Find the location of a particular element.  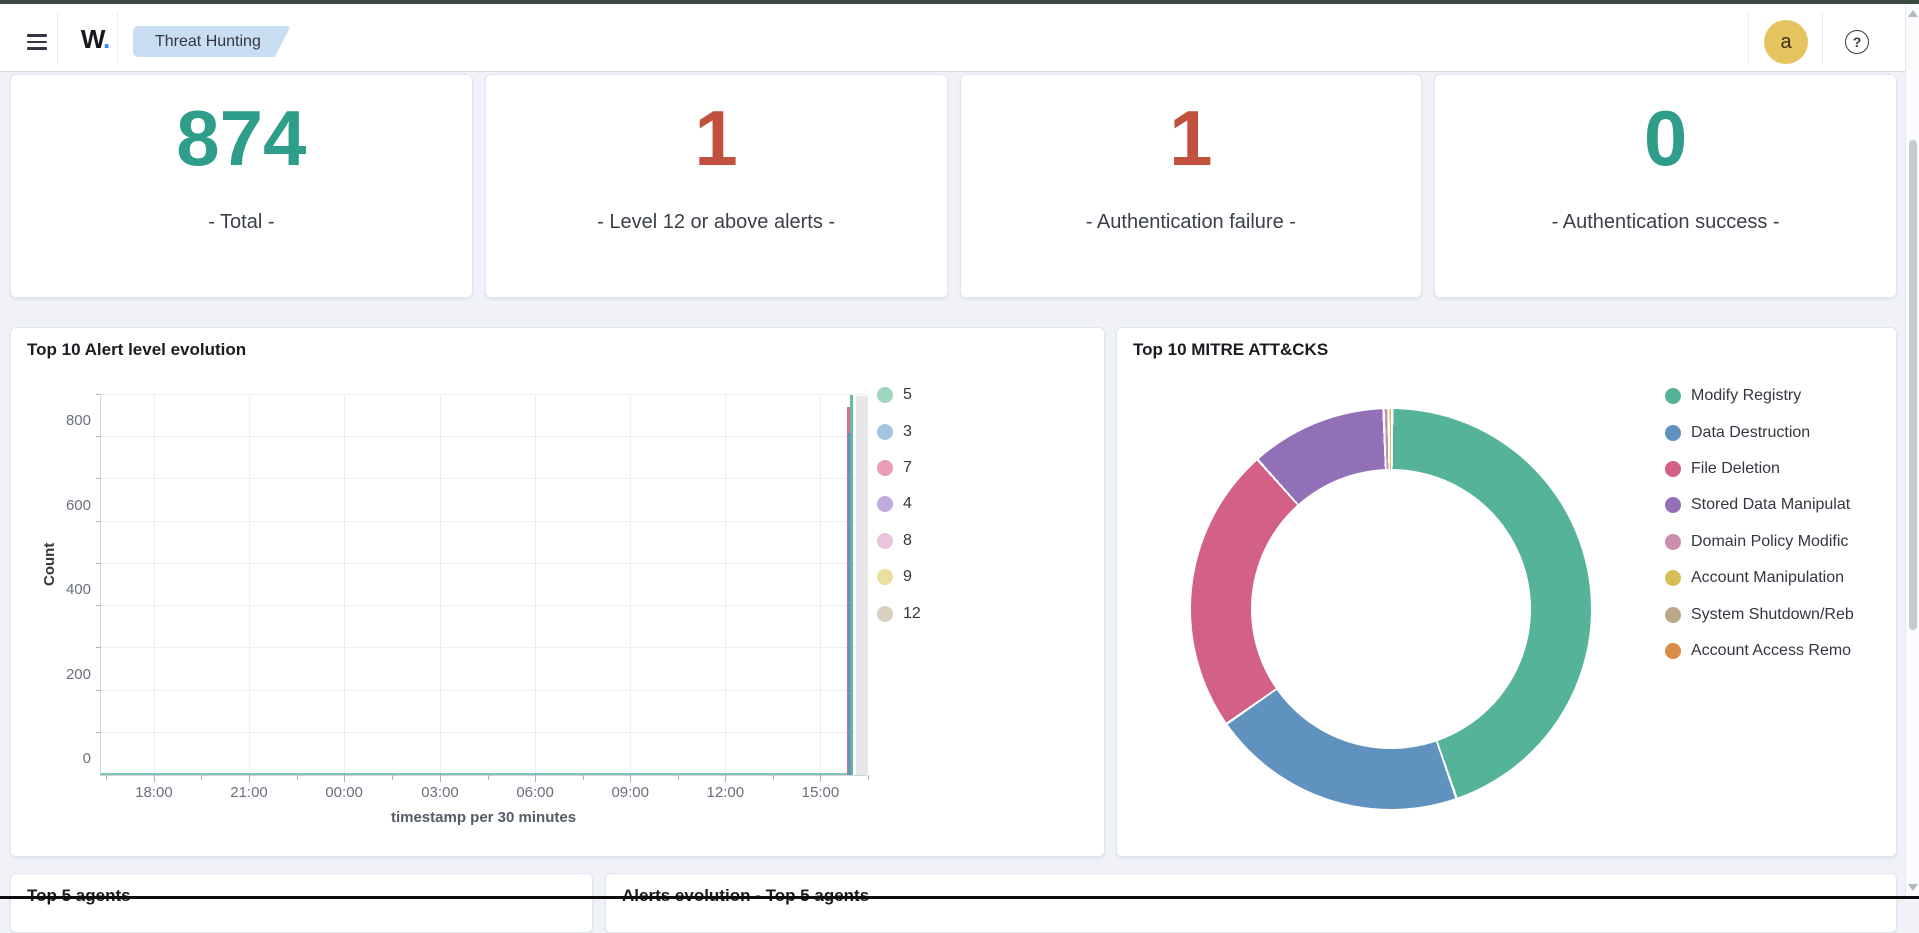

legend-label: Stored Data Manipulat is located at coordinates (1770, 505).